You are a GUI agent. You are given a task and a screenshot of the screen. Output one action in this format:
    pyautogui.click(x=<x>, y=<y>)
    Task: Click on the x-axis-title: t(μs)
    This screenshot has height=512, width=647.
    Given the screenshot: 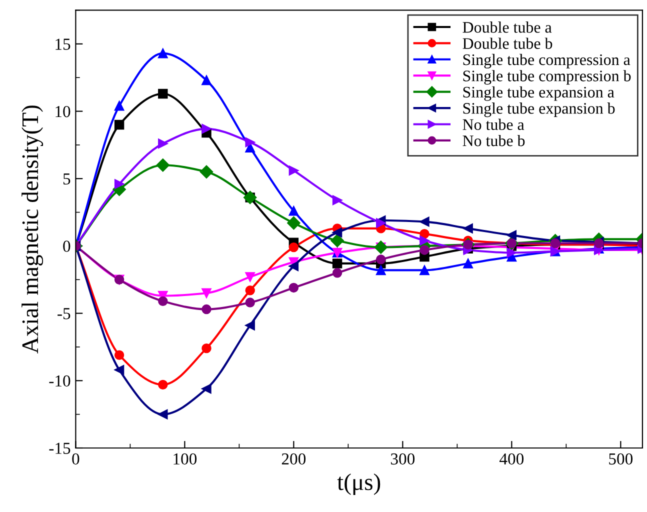 What is the action you would take?
    pyautogui.click(x=358, y=484)
    